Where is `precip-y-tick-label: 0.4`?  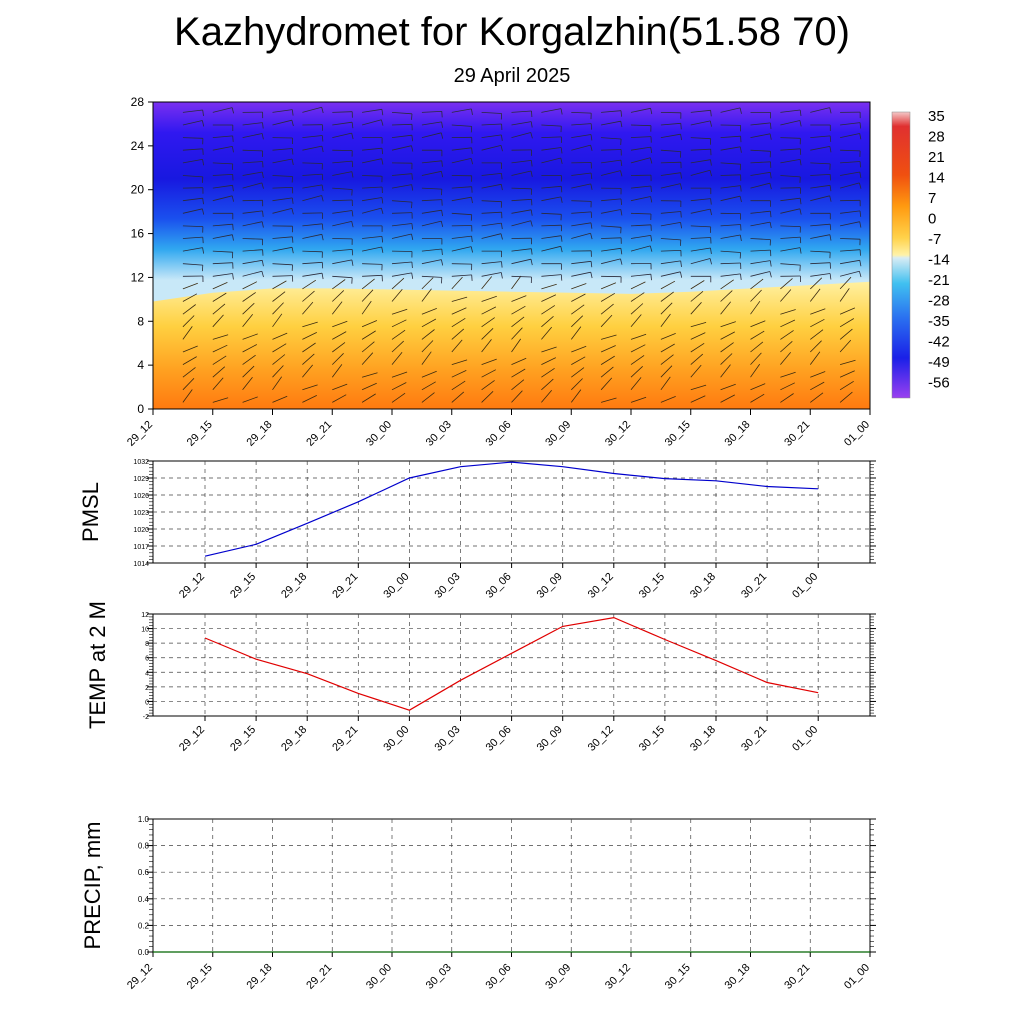
precip-y-tick-label: 0.4 is located at coordinates (144, 899).